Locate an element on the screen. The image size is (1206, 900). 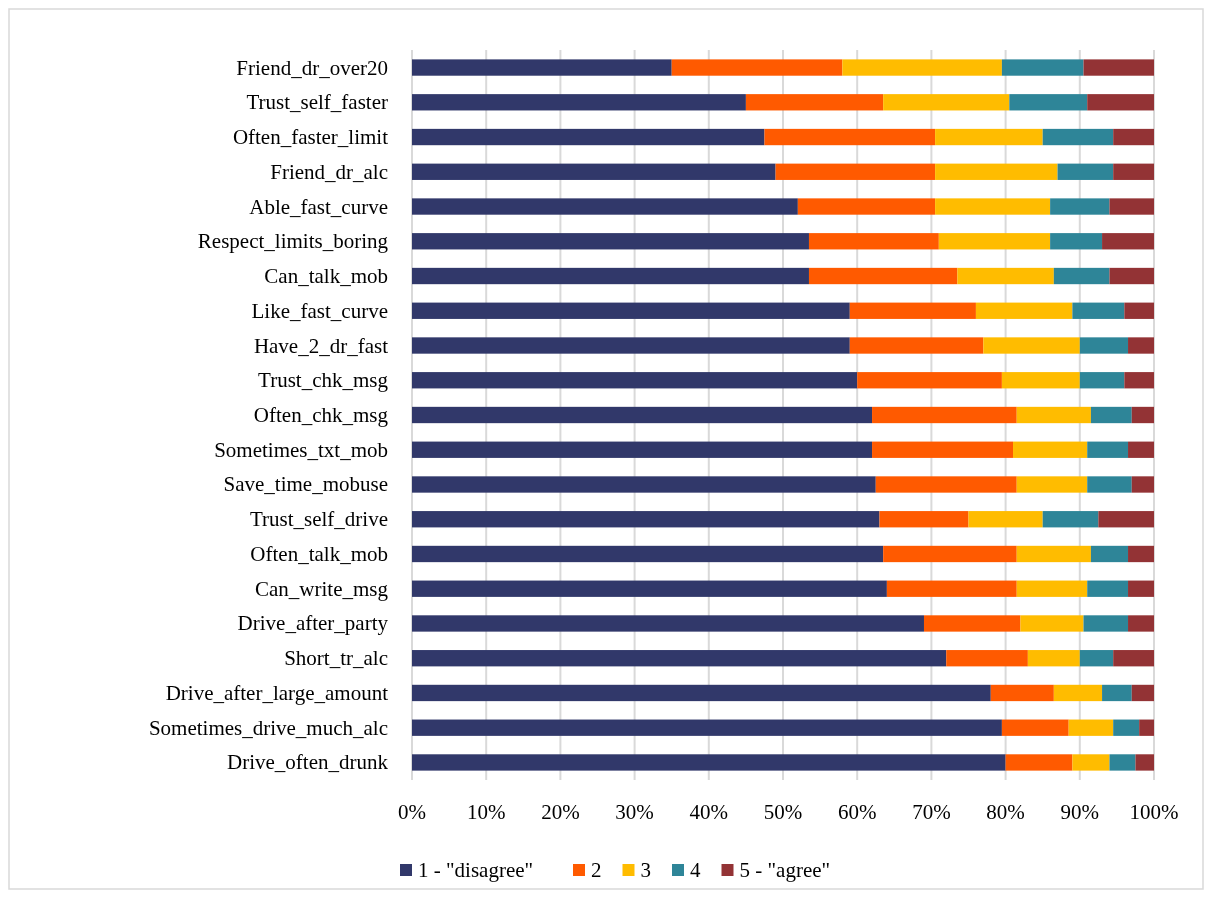
x-tick-label: 0% is located at coordinates (412, 812).